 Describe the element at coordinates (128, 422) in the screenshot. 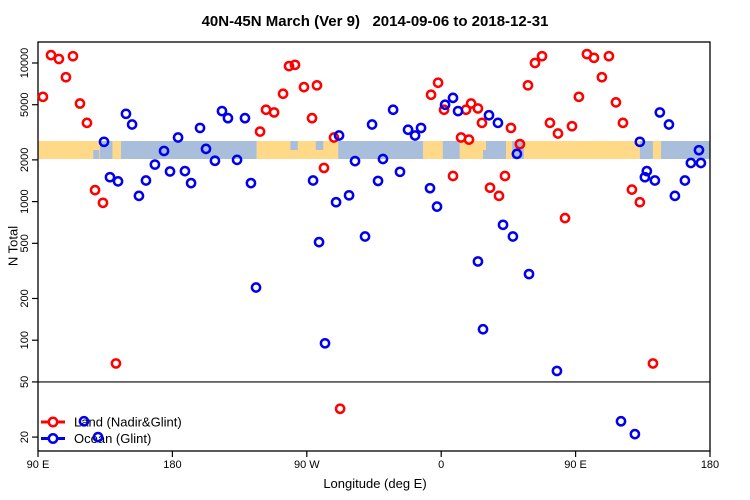

I see `legend-label: Land (Nadir&Glint)` at that location.